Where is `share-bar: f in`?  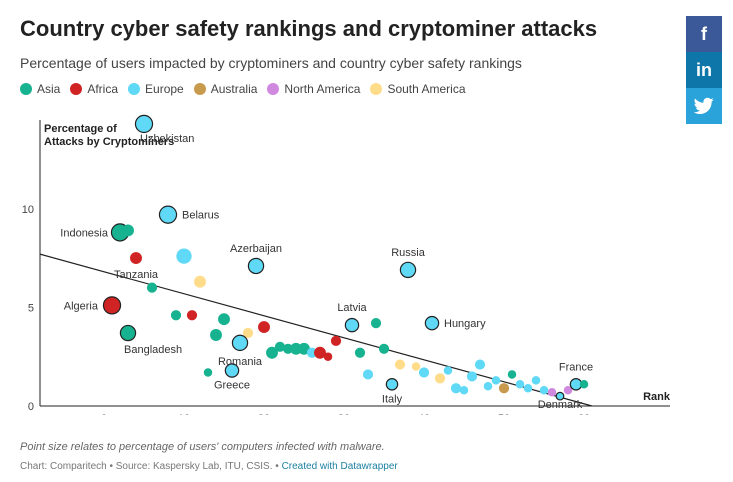 share-bar: f in is located at coordinates (704, 70).